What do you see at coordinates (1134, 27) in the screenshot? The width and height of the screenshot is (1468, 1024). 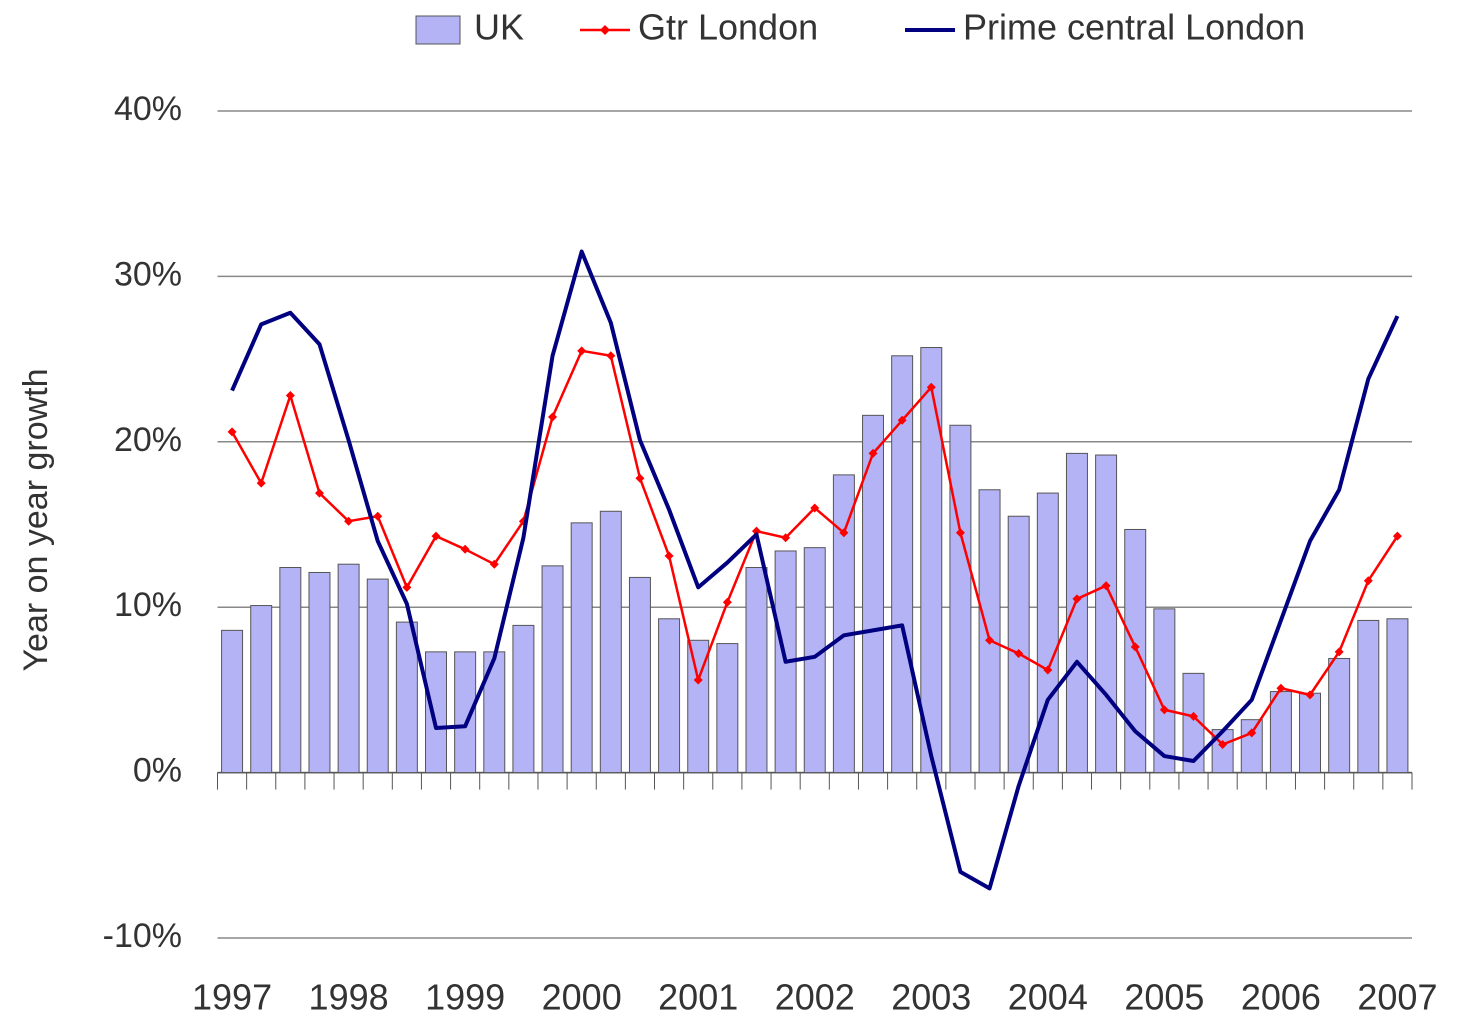 I see `legend-label: Prime central London` at bounding box center [1134, 27].